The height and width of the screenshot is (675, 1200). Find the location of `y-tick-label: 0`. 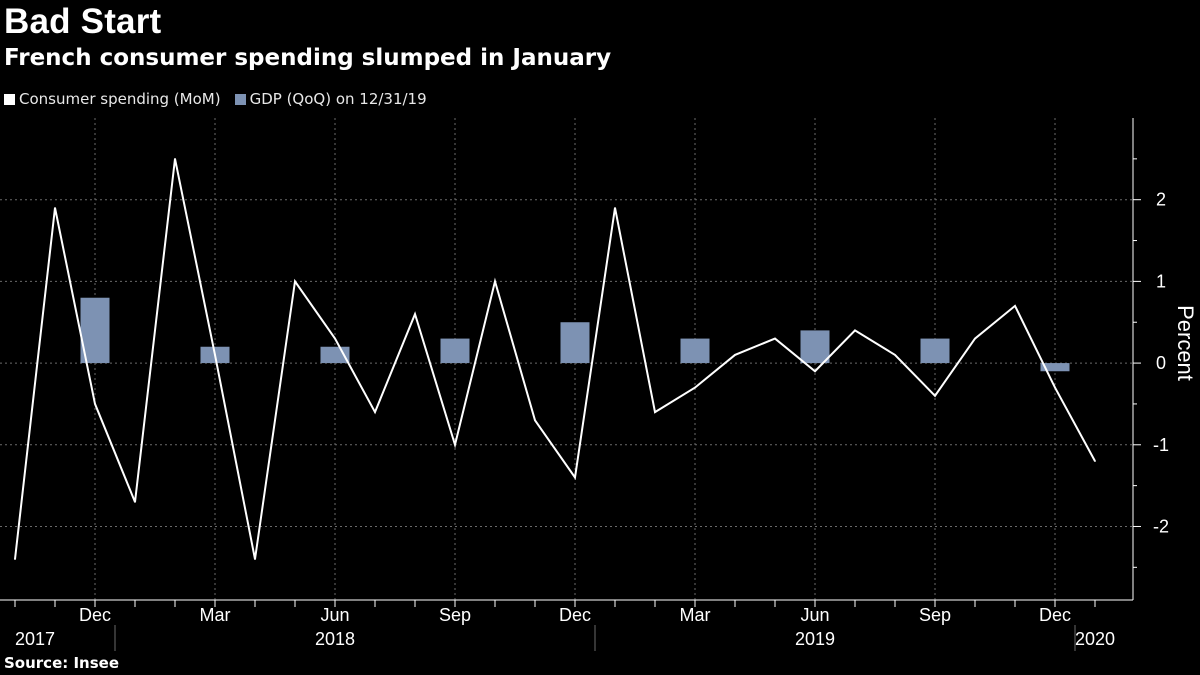

y-tick-label: 0 is located at coordinates (1161, 363).